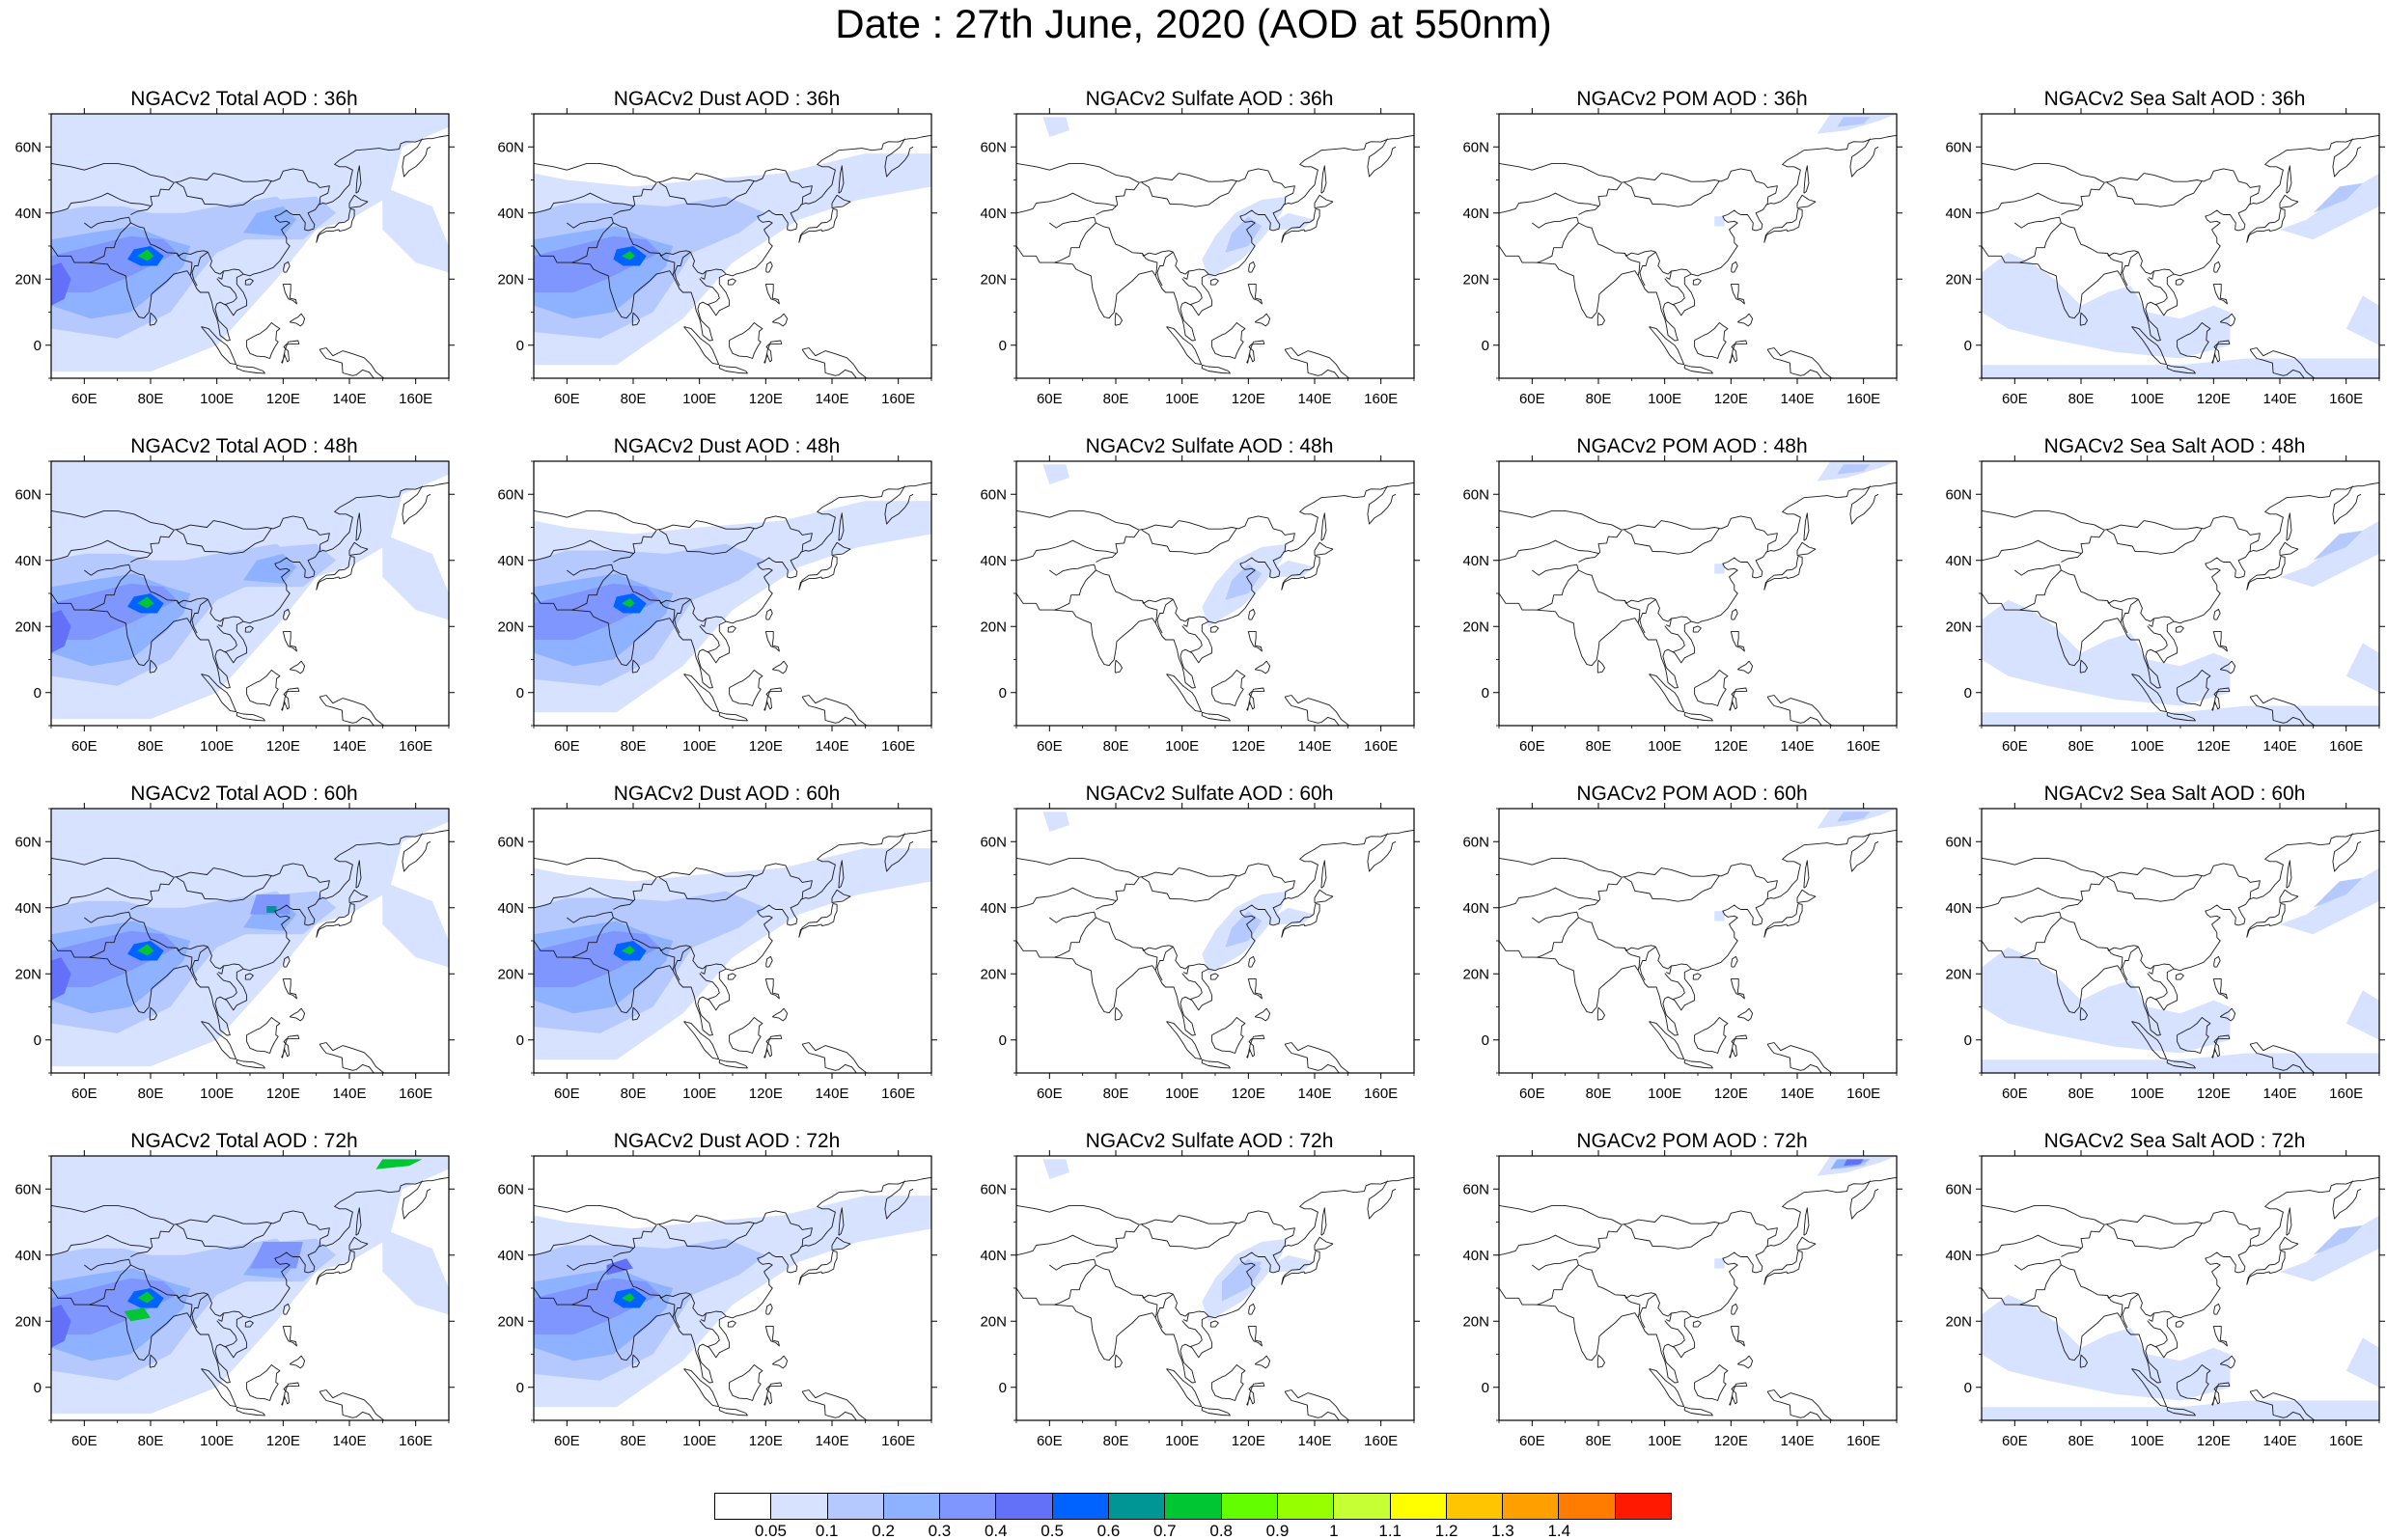 This screenshot has height=1540, width=2387. I want to click on aod-field, so click(2180, 275).